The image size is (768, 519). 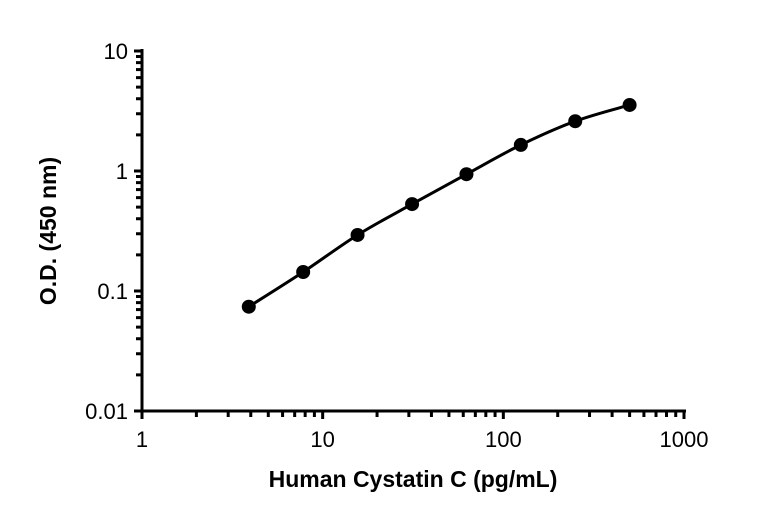 What do you see at coordinates (48, 231) in the screenshot?
I see `y-axis-title: O.D. (450 nm)` at bounding box center [48, 231].